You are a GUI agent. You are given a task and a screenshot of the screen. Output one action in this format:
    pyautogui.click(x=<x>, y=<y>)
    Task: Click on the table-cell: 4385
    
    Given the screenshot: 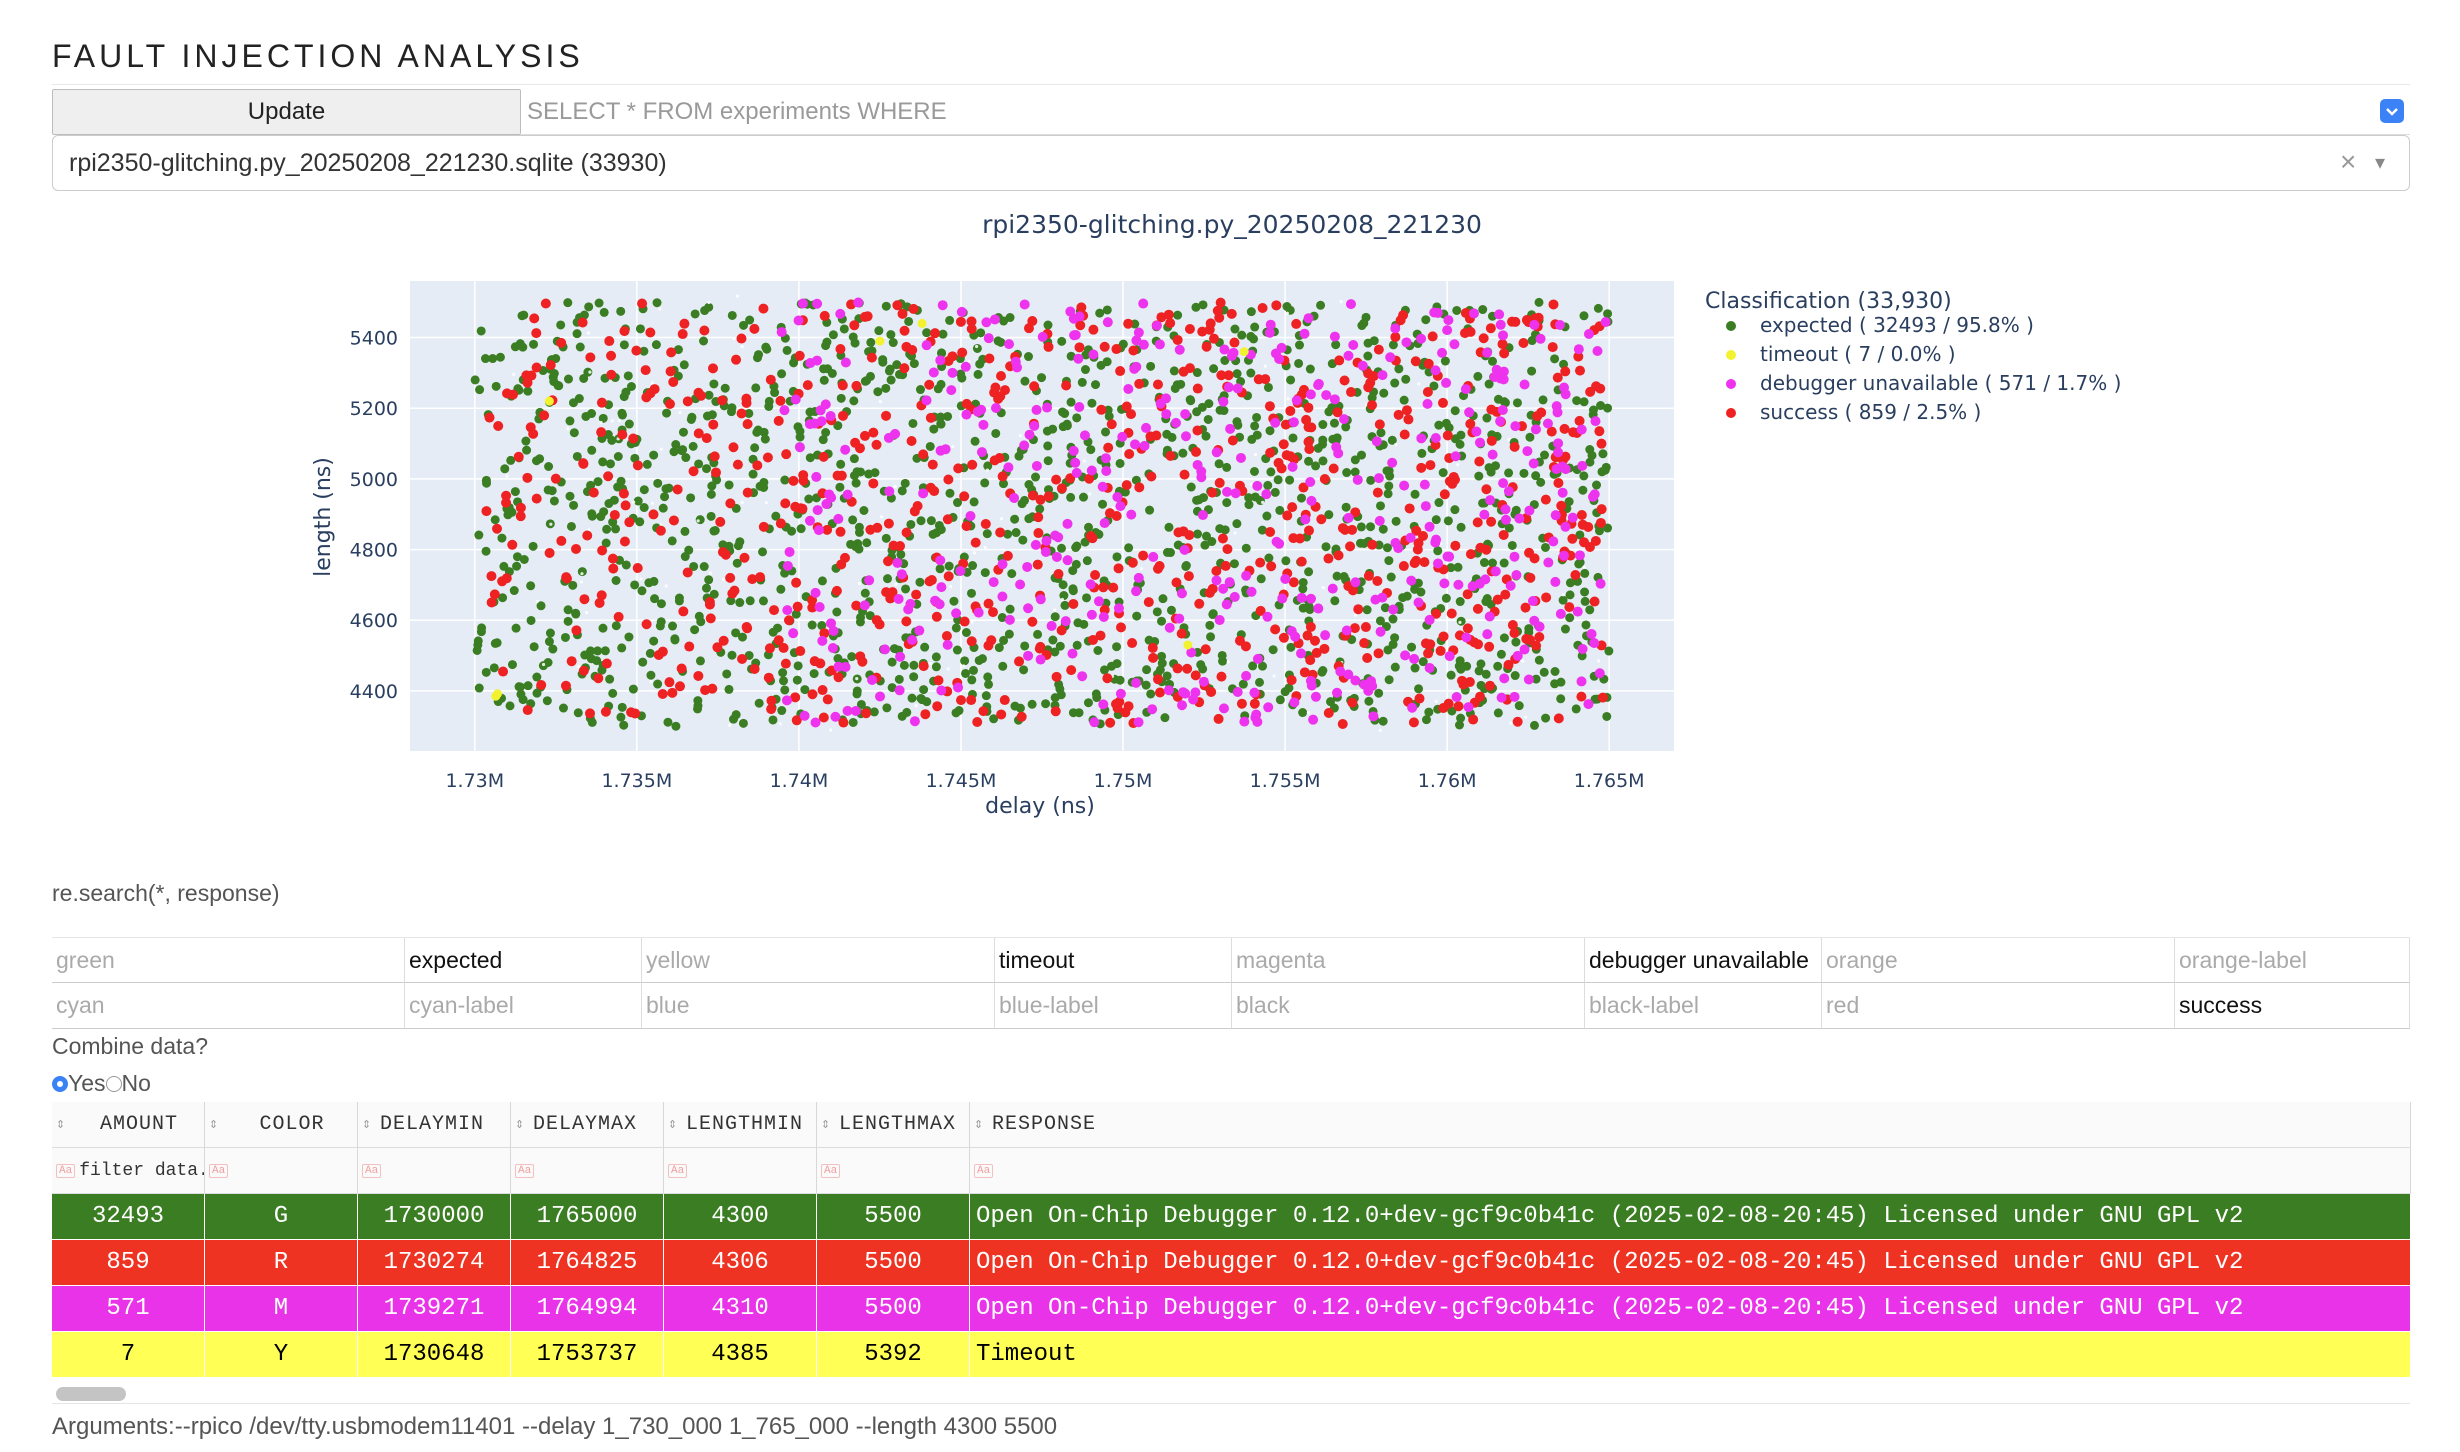 What is the action you would take?
    pyautogui.click(x=740, y=1355)
    